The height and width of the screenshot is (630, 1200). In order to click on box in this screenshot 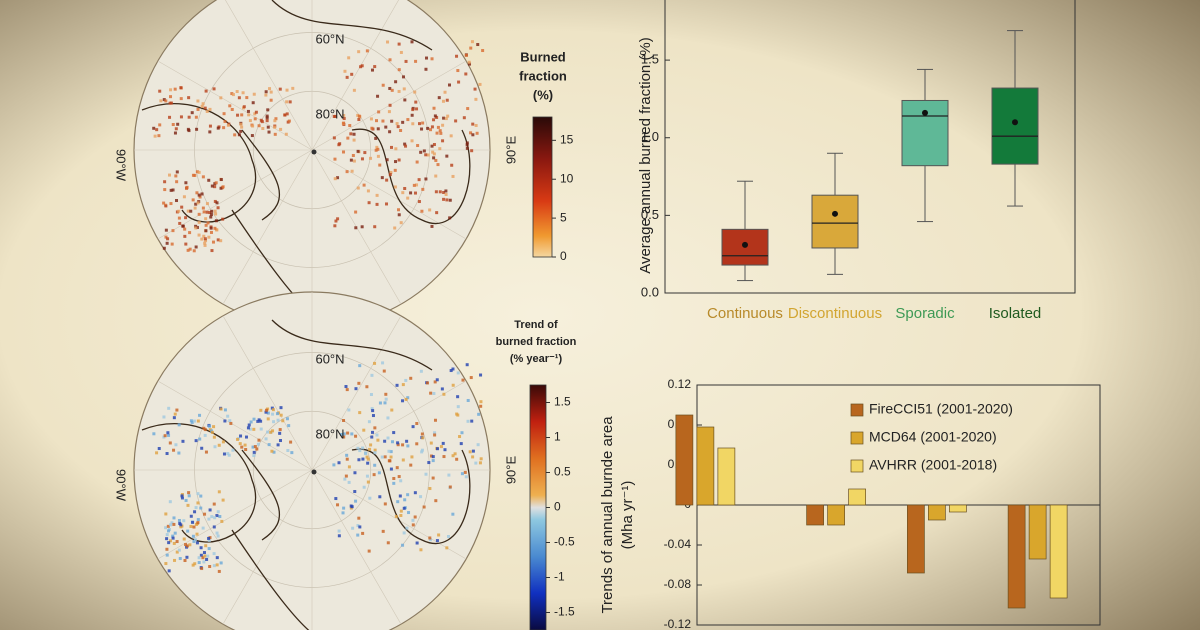, I will do `click(1015, 126)`.